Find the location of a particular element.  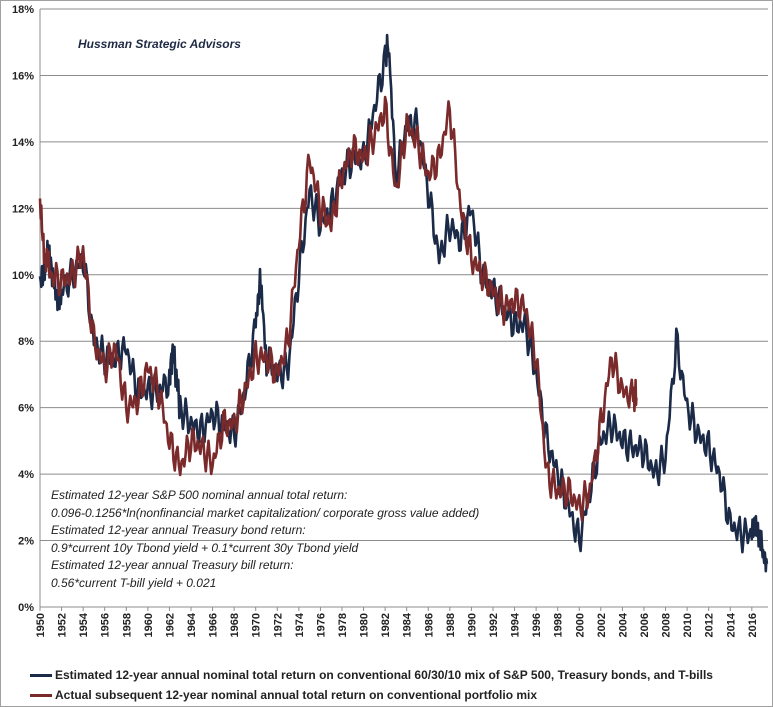

x-tick-label: 1984 is located at coordinates (408, 624).